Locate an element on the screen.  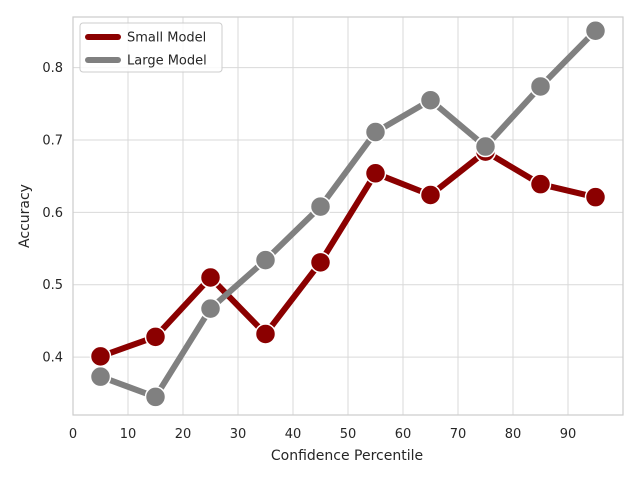
x-tick-label: 20 is located at coordinates (183, 434).